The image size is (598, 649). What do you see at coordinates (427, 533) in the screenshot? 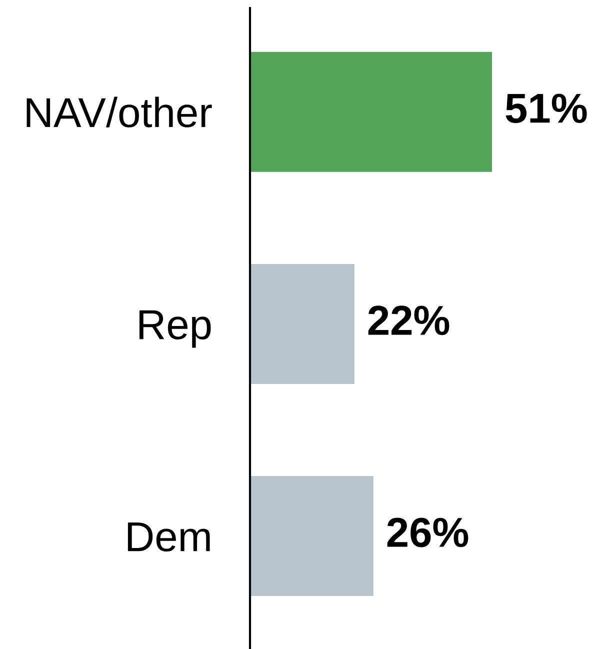
I see `data-label: 26%` at bounding box center [427, 533].